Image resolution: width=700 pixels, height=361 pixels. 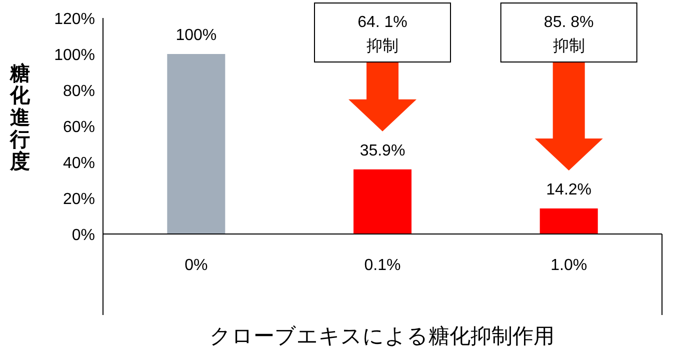 What do you see at coordinates (78, 91) in the screenshot?
I see `y-tick-label: 80%` at bounding box center [78, 91].